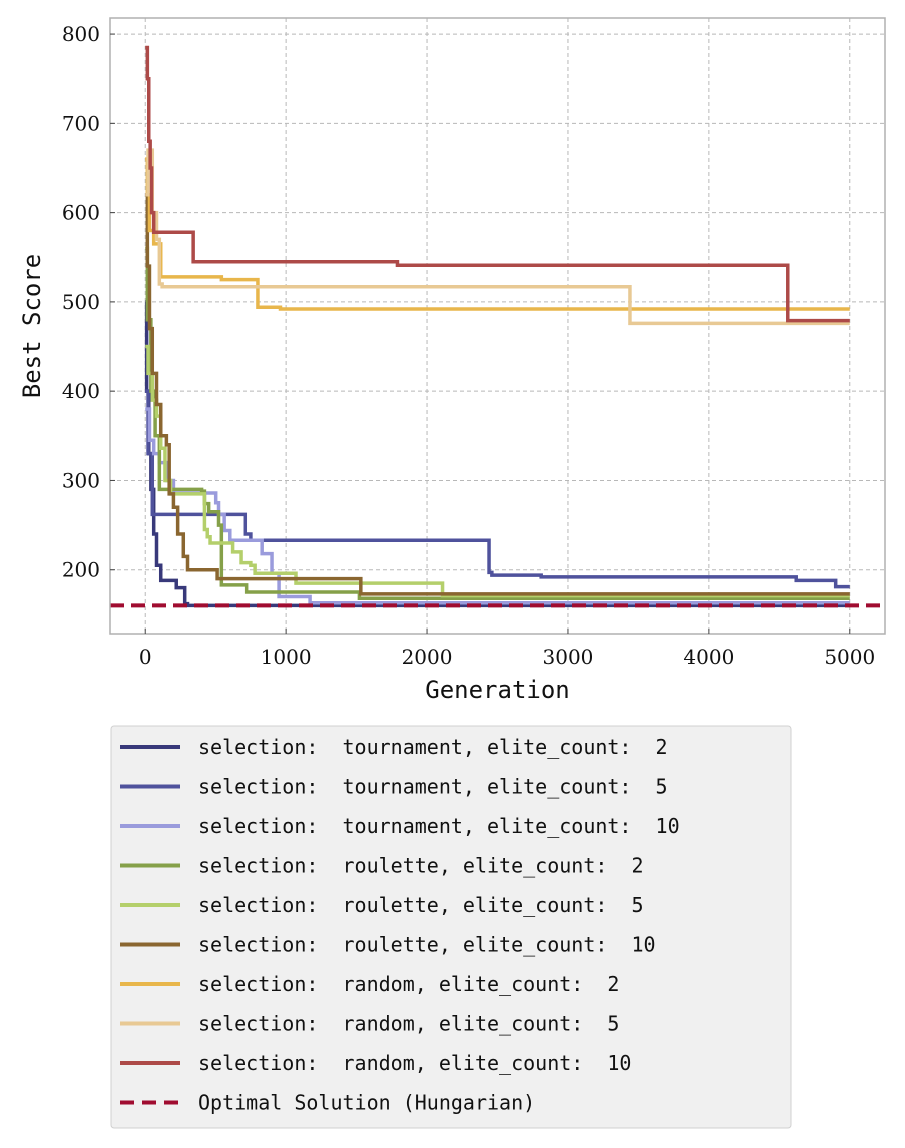 Image resolution: width=905 pixels, height=1148 pixels. I want to click on legend-label: selection: roulette, elite_count: 2, so click(421, 866).